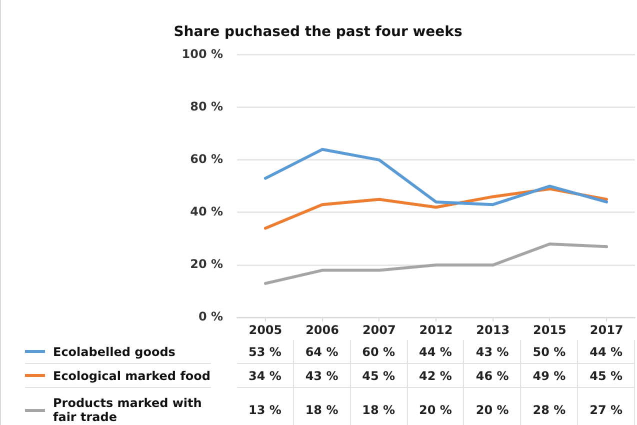 The height and width of the screenshot is (425, 637). What do you see at coordinates (128, 410) in the screenshot?
I see `legend-label: Products marked with fair trade` at bounding box center [128, 410].